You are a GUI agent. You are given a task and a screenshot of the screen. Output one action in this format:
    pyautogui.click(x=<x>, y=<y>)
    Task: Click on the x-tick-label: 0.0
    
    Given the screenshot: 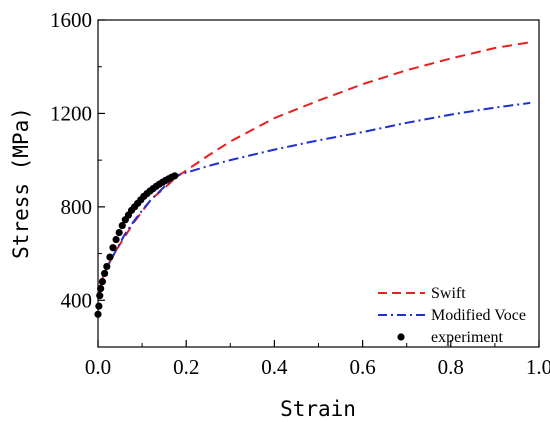 What is the action you would take?
    pyautogui.click(x=98, y=367)
    